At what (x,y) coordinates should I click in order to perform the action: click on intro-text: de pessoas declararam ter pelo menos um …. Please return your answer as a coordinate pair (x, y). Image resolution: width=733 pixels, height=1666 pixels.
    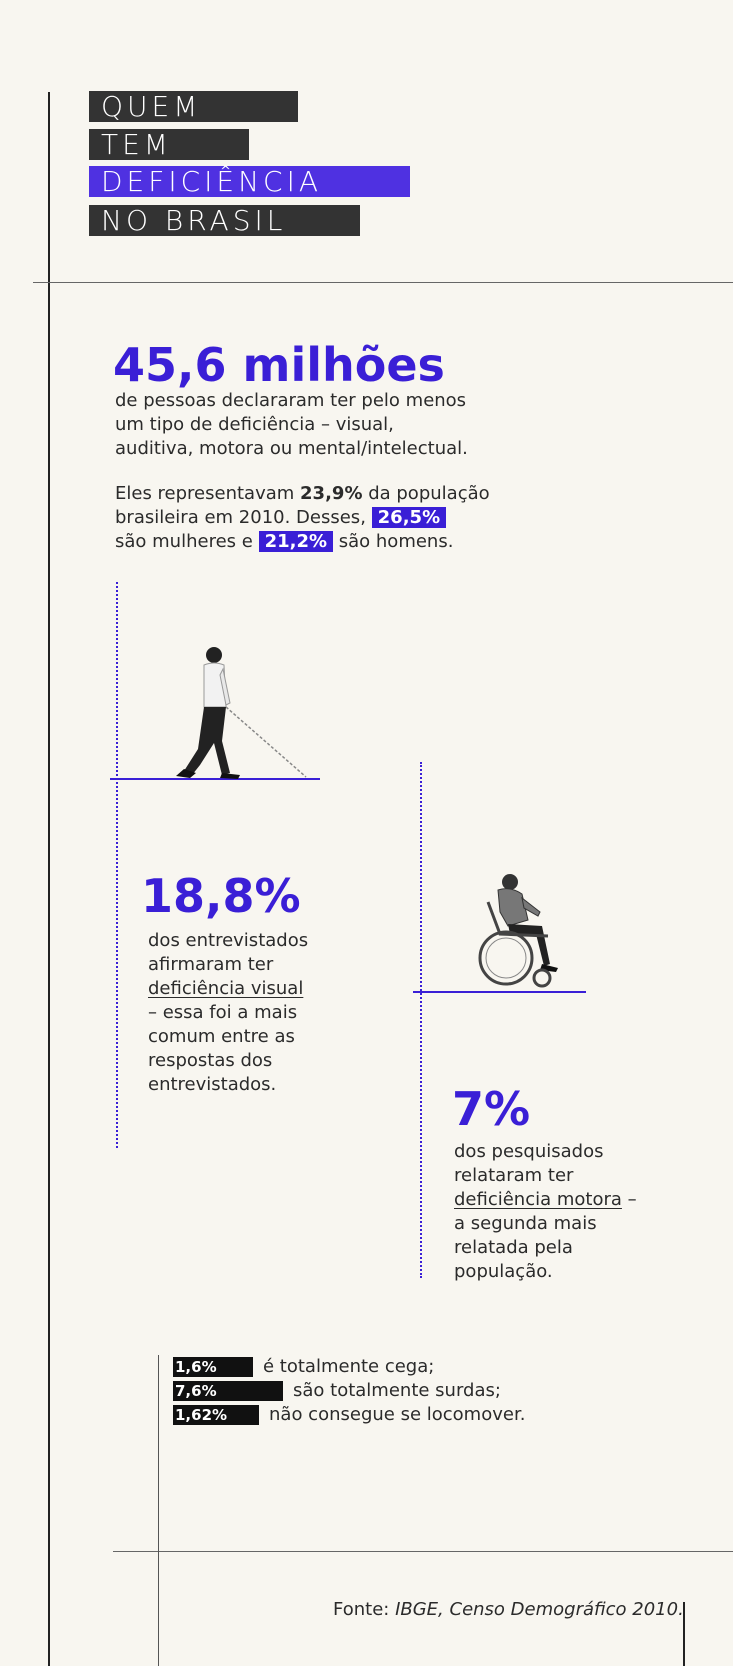
    Looking at the image, I should click on (291, 424).